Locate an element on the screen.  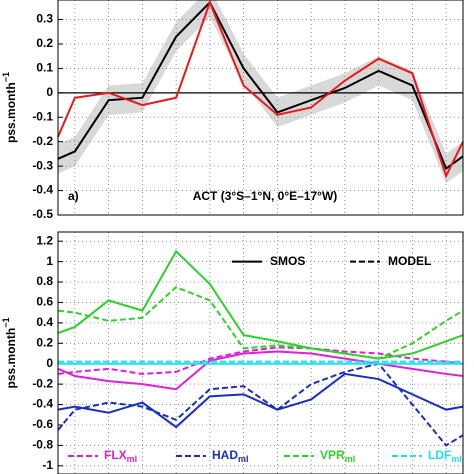
y-tick-label: 0.3 is located at coordinates (44, 19).